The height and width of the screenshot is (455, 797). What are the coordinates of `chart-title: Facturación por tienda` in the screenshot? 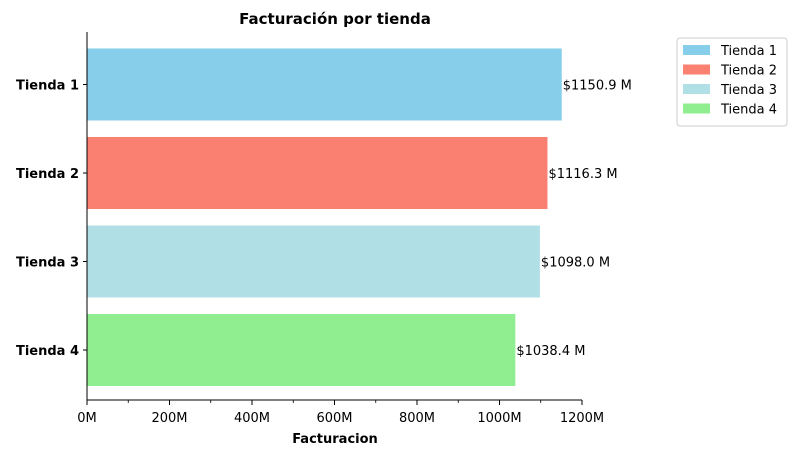 It's located at (335, 19).